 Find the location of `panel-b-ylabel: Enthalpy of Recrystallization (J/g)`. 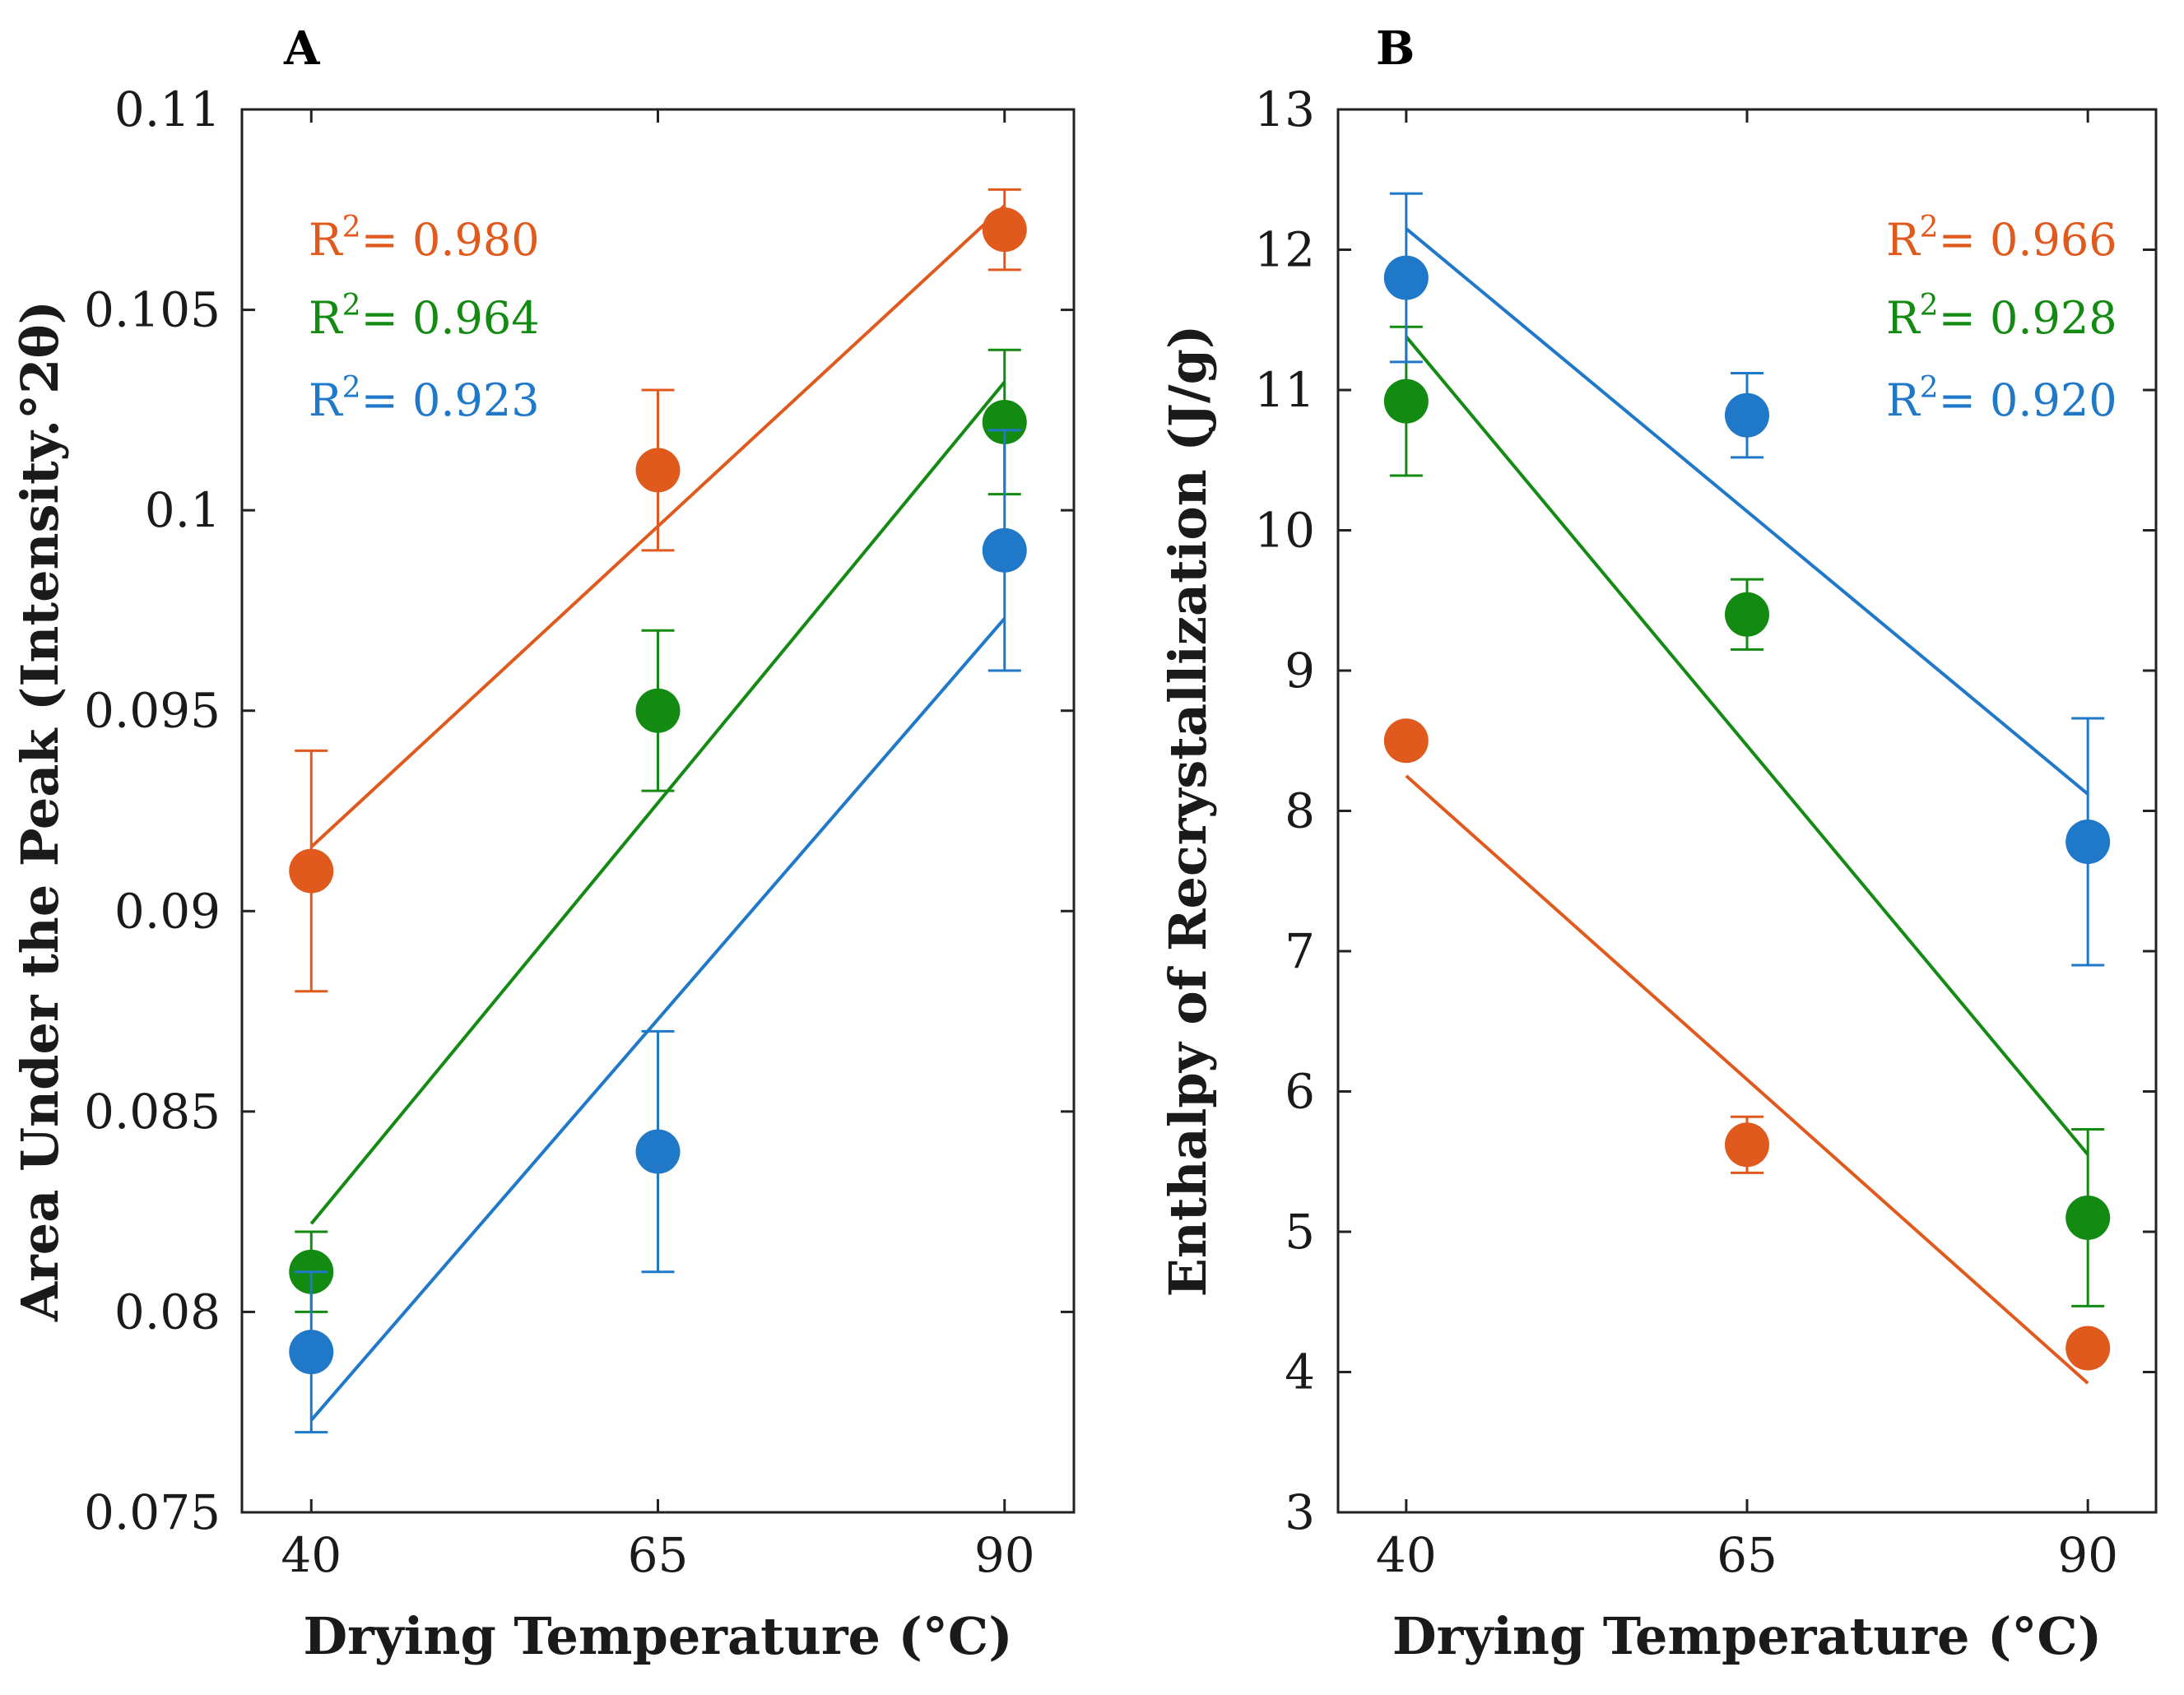

panel-b-ylabel: Enthalpy of Recrystallization (J/g) is located at coordinates (1188, 811).